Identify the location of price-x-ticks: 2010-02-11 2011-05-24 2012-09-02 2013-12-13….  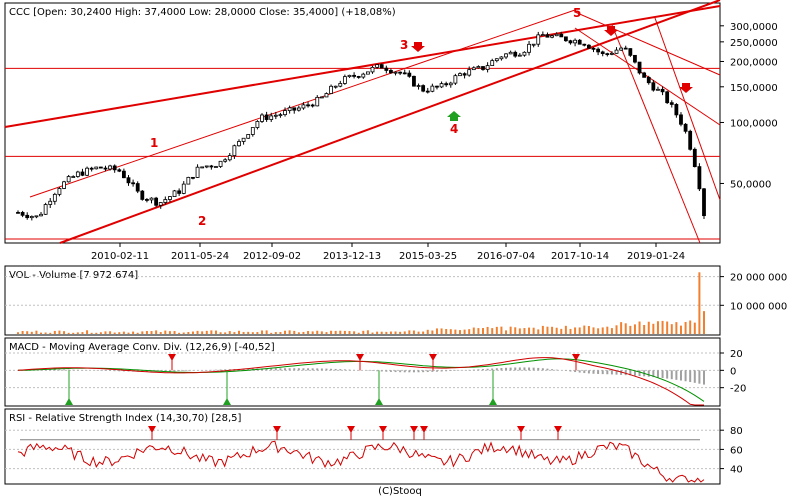
(388, 252).